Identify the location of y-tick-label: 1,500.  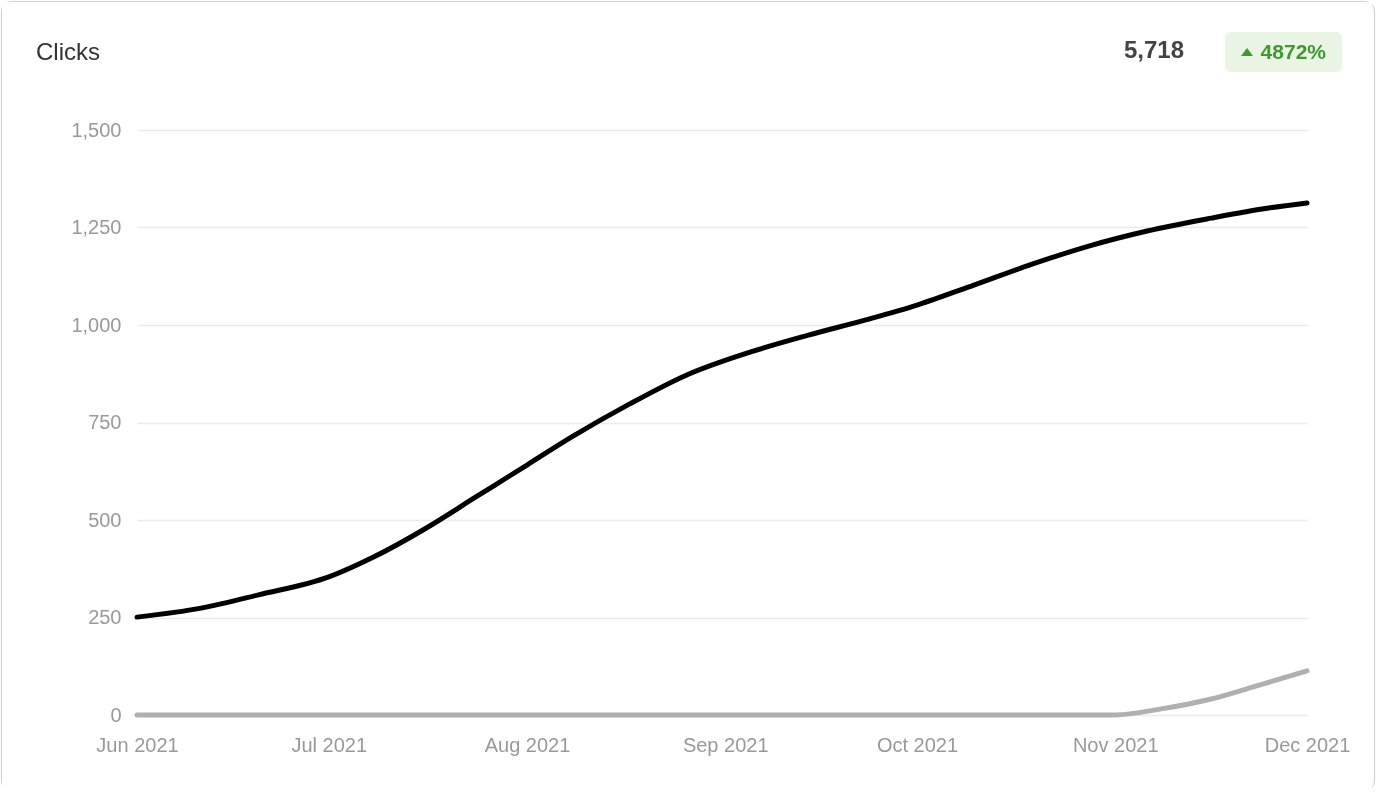
(96, 129).